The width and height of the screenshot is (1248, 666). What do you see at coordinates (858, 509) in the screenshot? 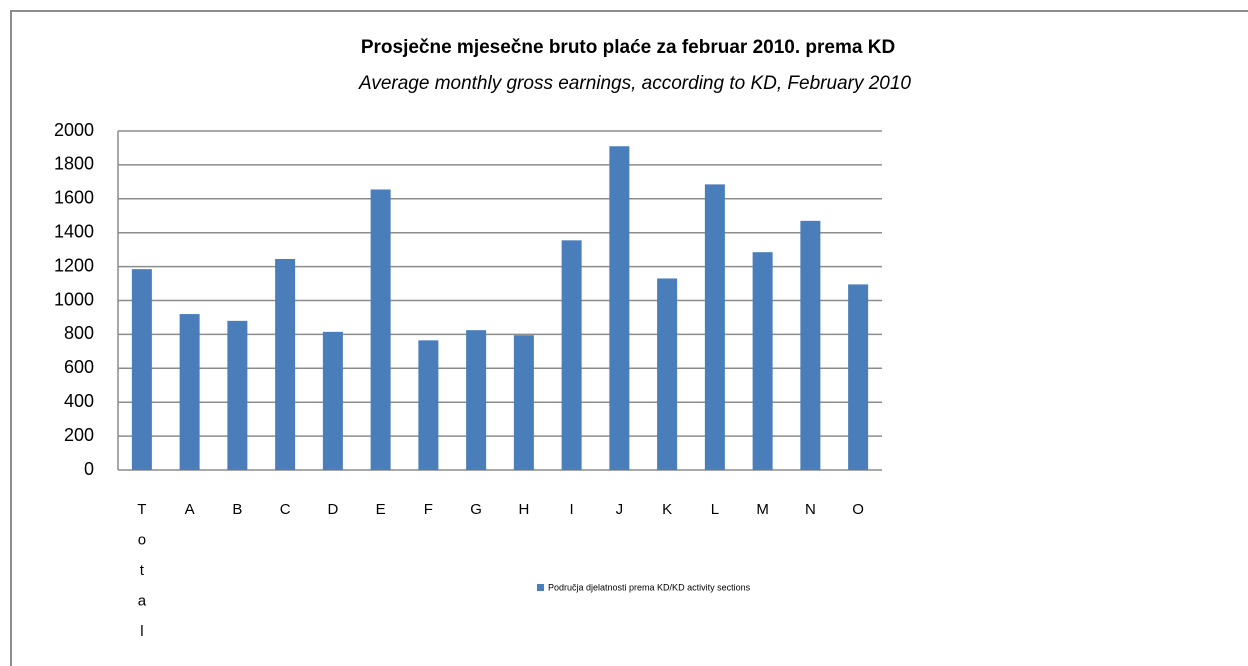
I see `x-tick-label: O` at bounding box center [858, 509].